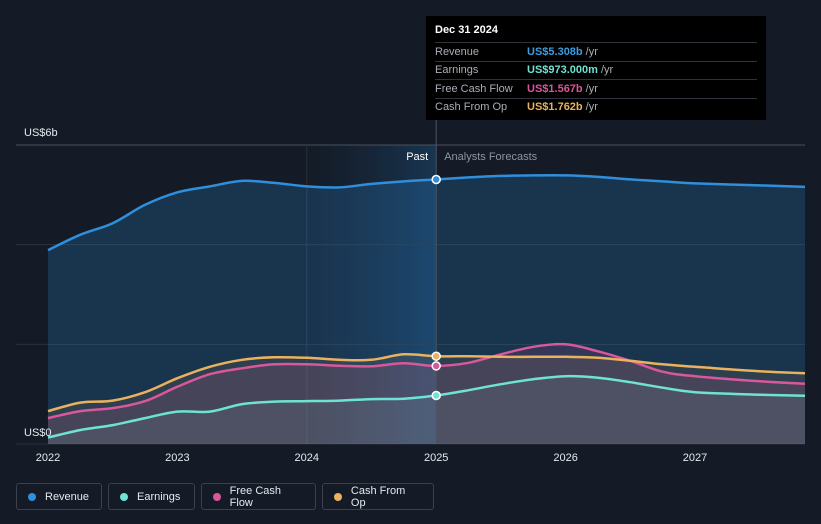  What do you see at coordinates (371, 458) in the screenshot?
I see `x-axis-ticks: 2022 2023 2024 2025 2026 2027` at bounding box center [371, 458].